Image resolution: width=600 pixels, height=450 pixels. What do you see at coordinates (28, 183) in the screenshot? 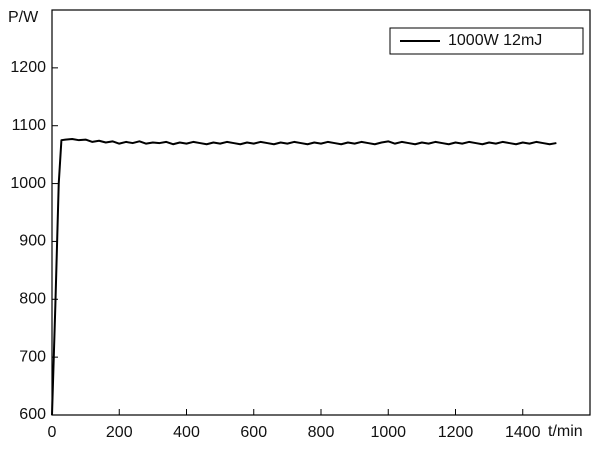
I see `y-tick-label: 1000` at bounding box center [28, 183].